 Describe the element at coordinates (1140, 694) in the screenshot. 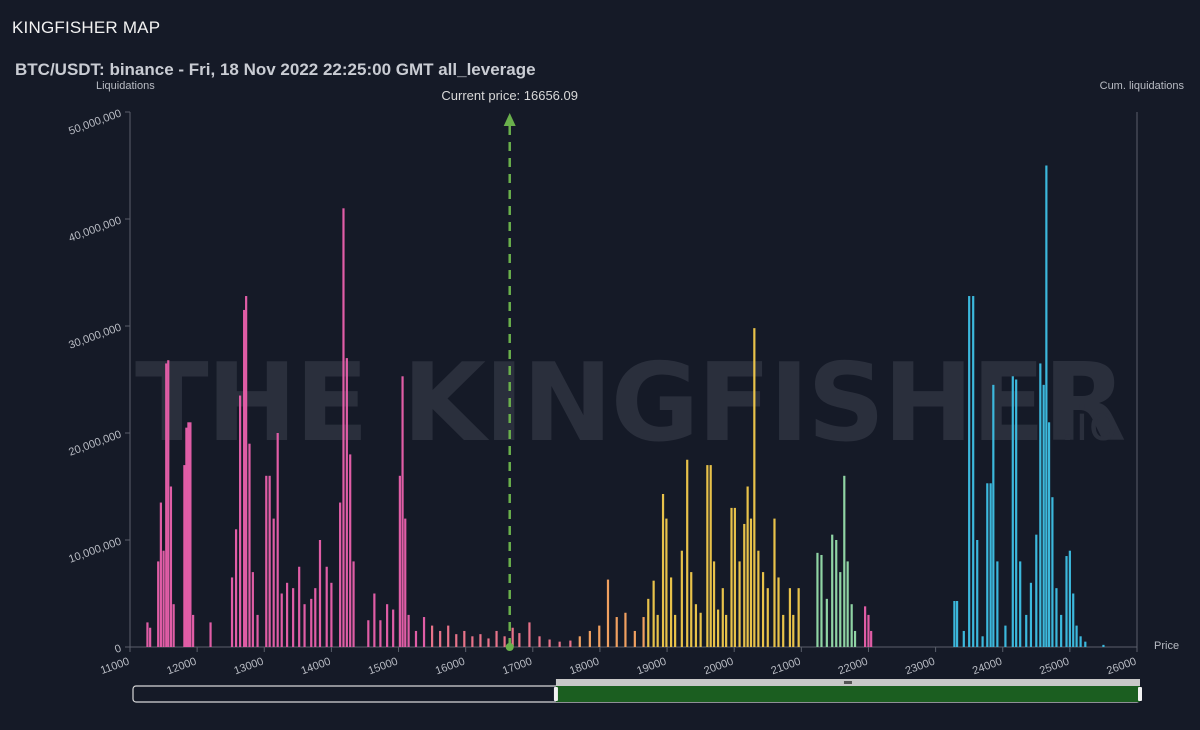

I see `navigator-right-handle` at that location.